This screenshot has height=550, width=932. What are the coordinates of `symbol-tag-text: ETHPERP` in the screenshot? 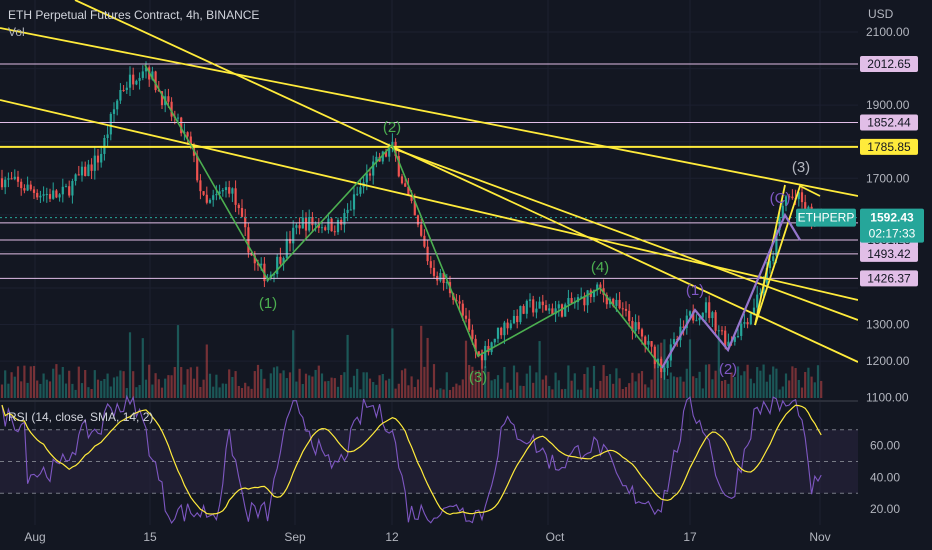 It's located at (826, 218).